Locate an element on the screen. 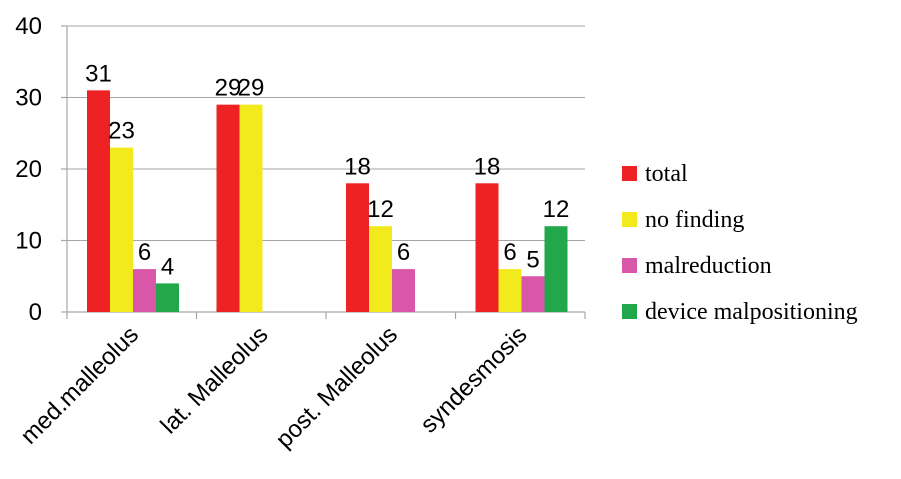 Image resolution: width=901 pixels, height=479 pixels. y-tick-label-40: 40 is located at coordinates (28, 26).